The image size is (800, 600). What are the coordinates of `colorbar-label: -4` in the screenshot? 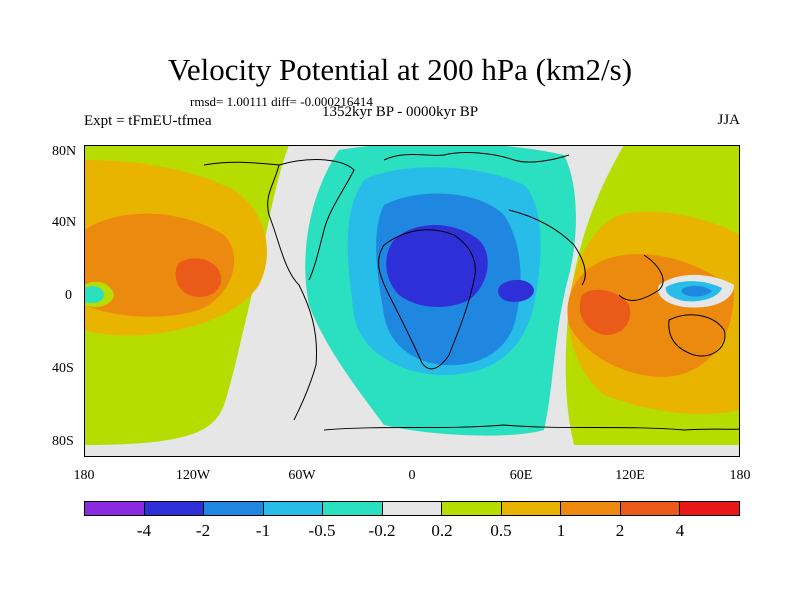 It's located at (144, 530).